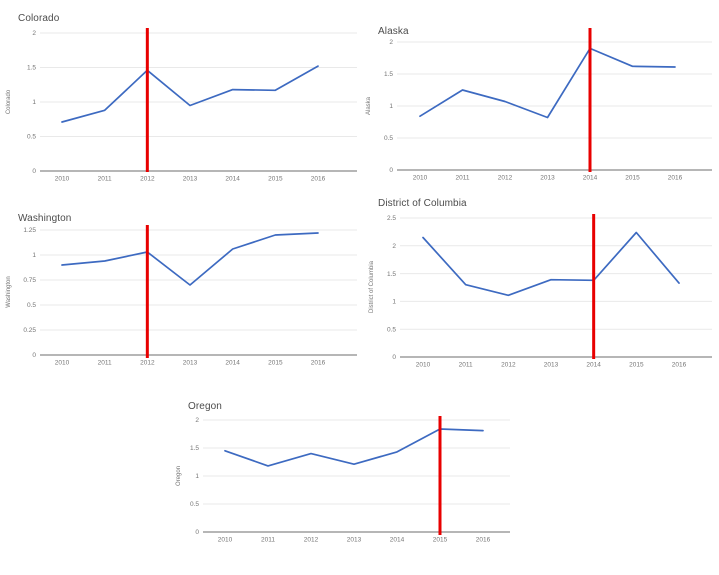 The height and width of the screenshot is (575, 719). What do you see at coordinates (354, 447) in the screenshot?
I see `series-line-oregon` at bounding box center [354, 447].